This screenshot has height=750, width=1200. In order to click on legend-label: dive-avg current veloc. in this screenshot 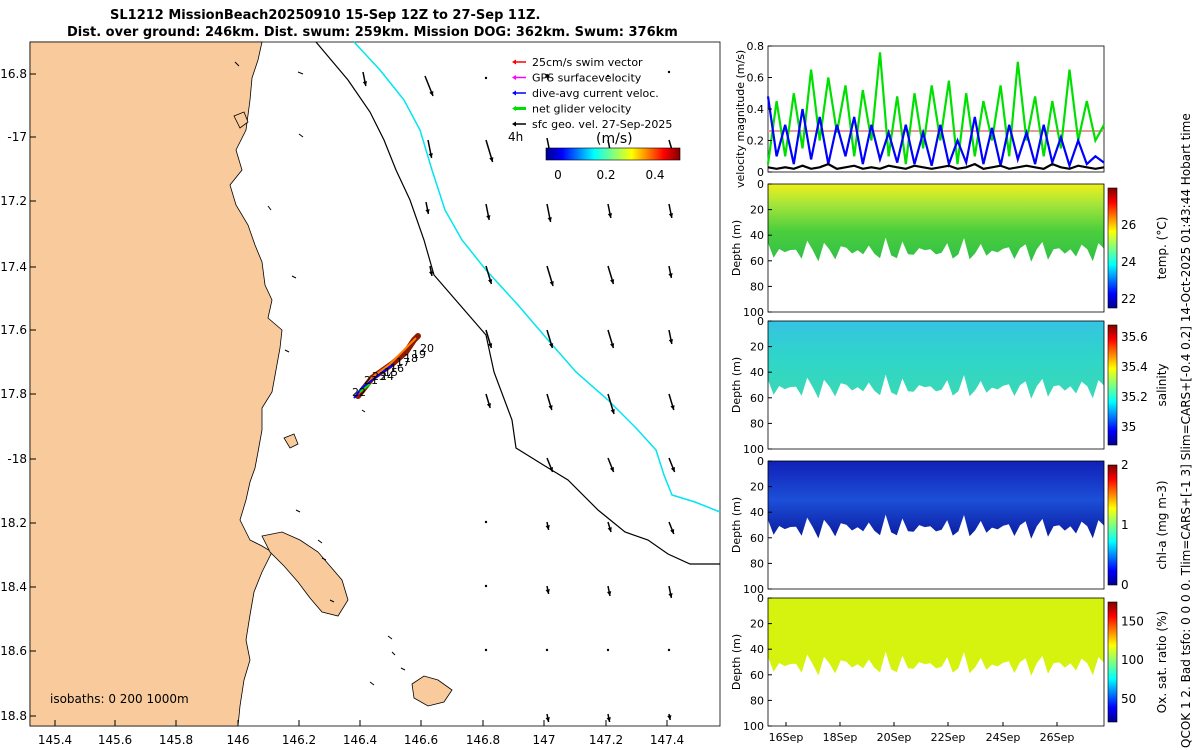, I will do `click(595, 93)`.